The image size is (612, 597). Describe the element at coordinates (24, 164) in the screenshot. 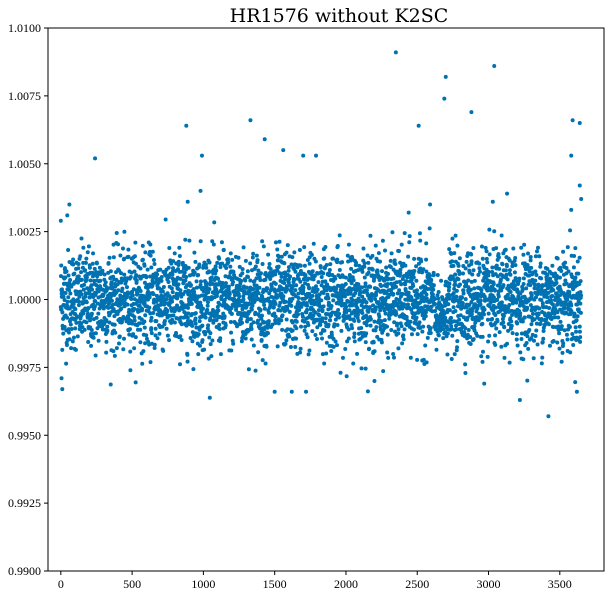

I see `y-tick-label: 1.0050` at that location.